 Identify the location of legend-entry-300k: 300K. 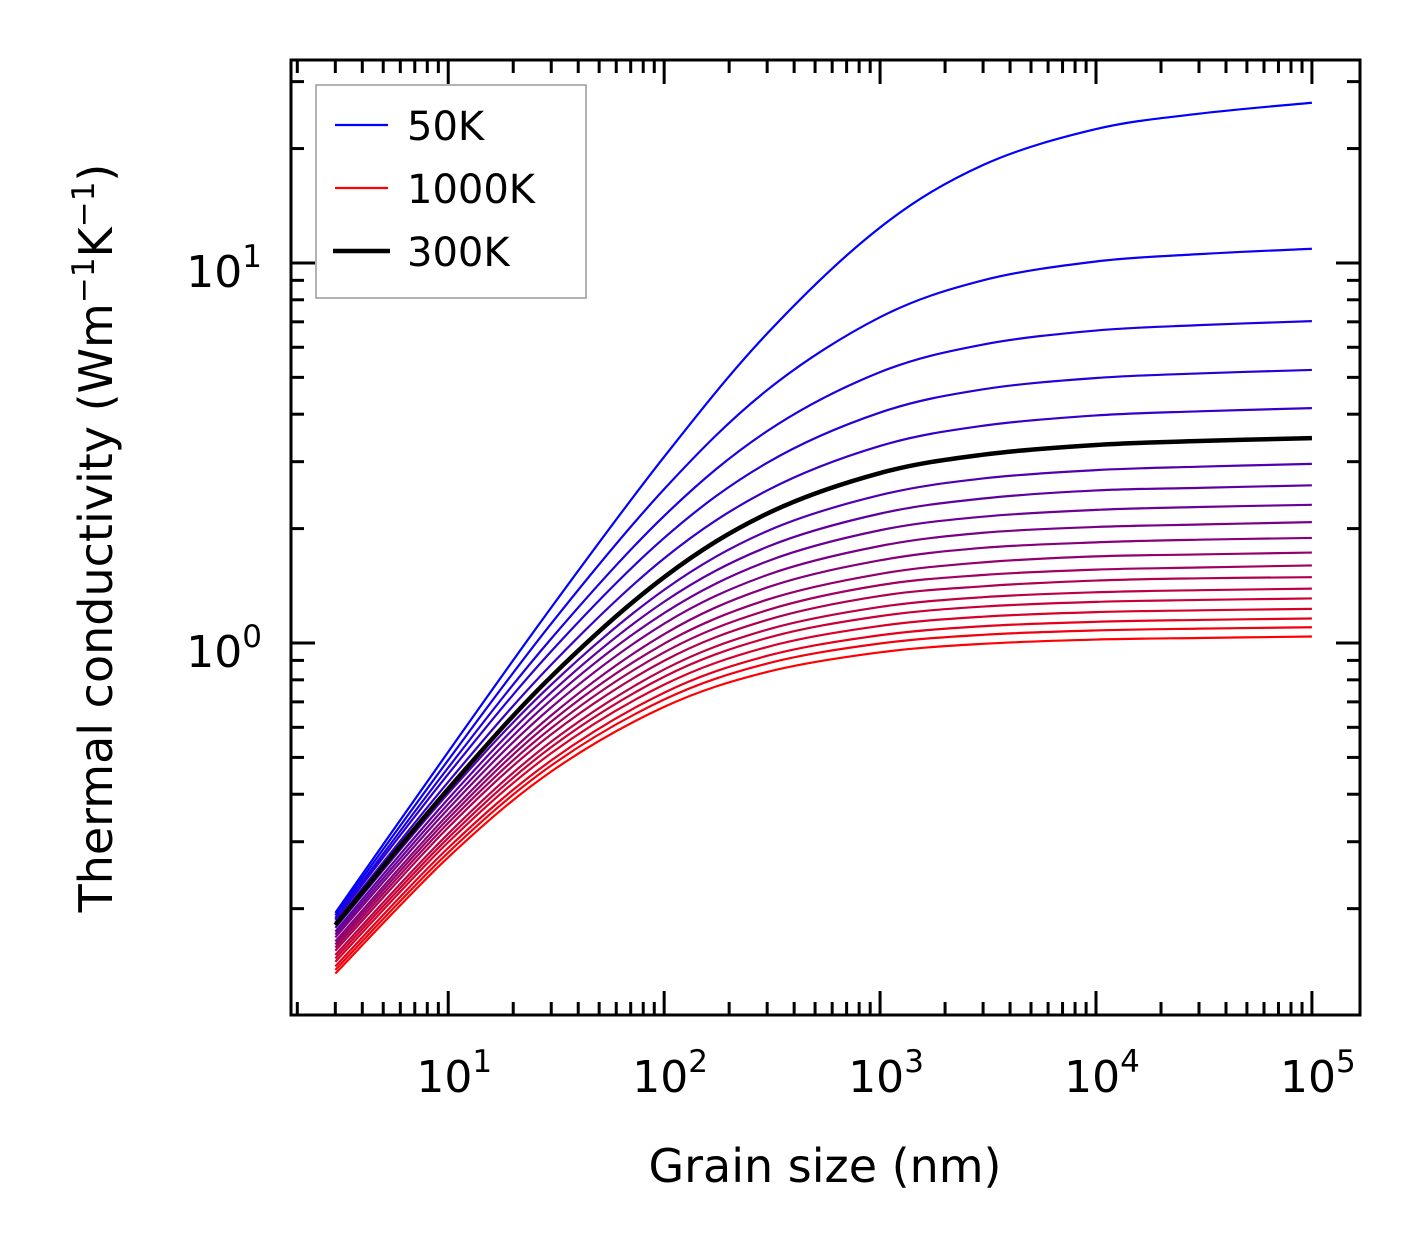
(422, 253).